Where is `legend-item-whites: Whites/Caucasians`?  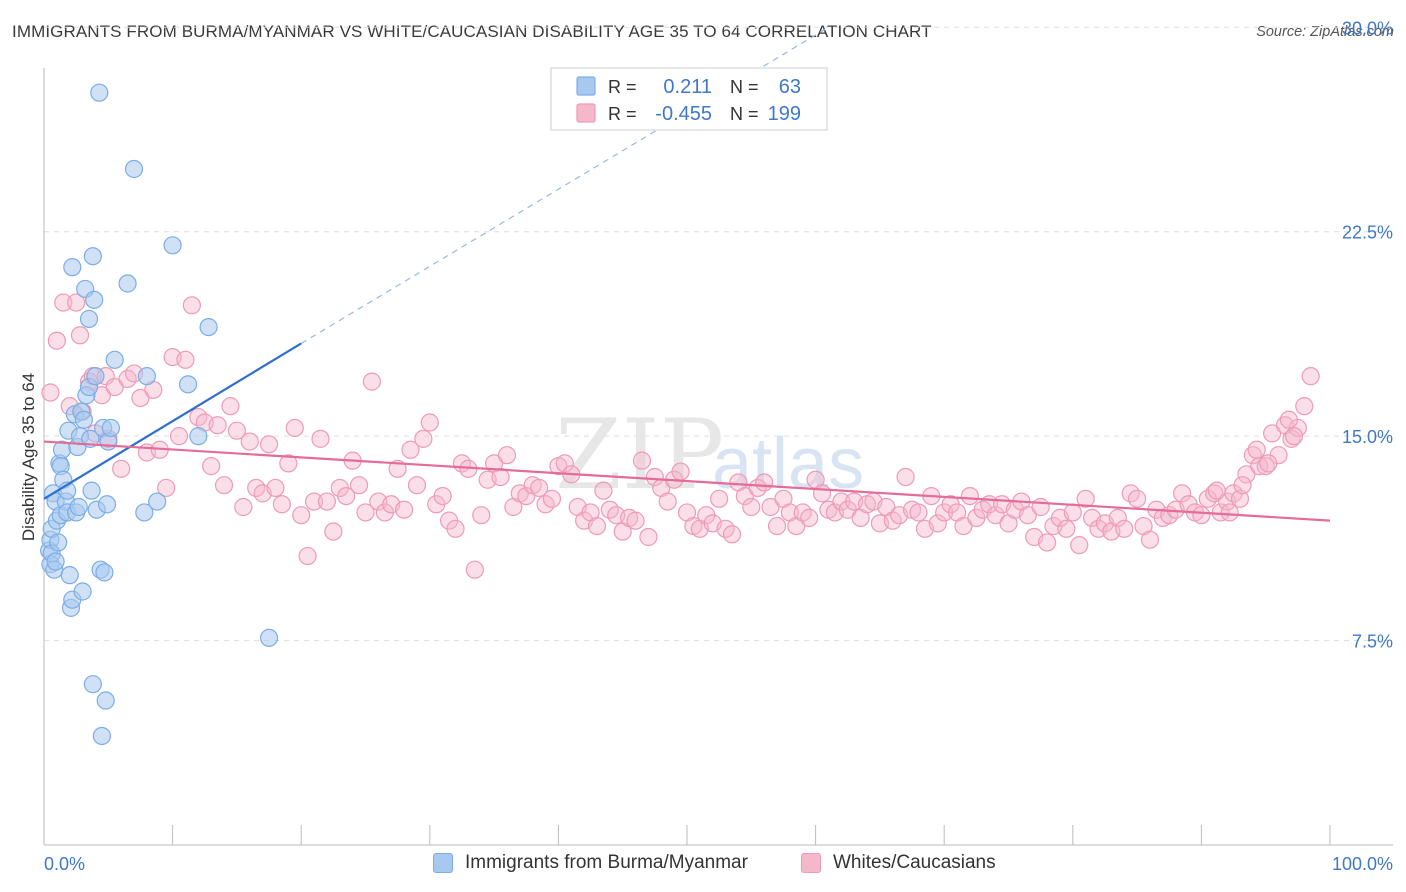 legend-item-whites: Whites/Caucasians is located at coordinates (898, 863).